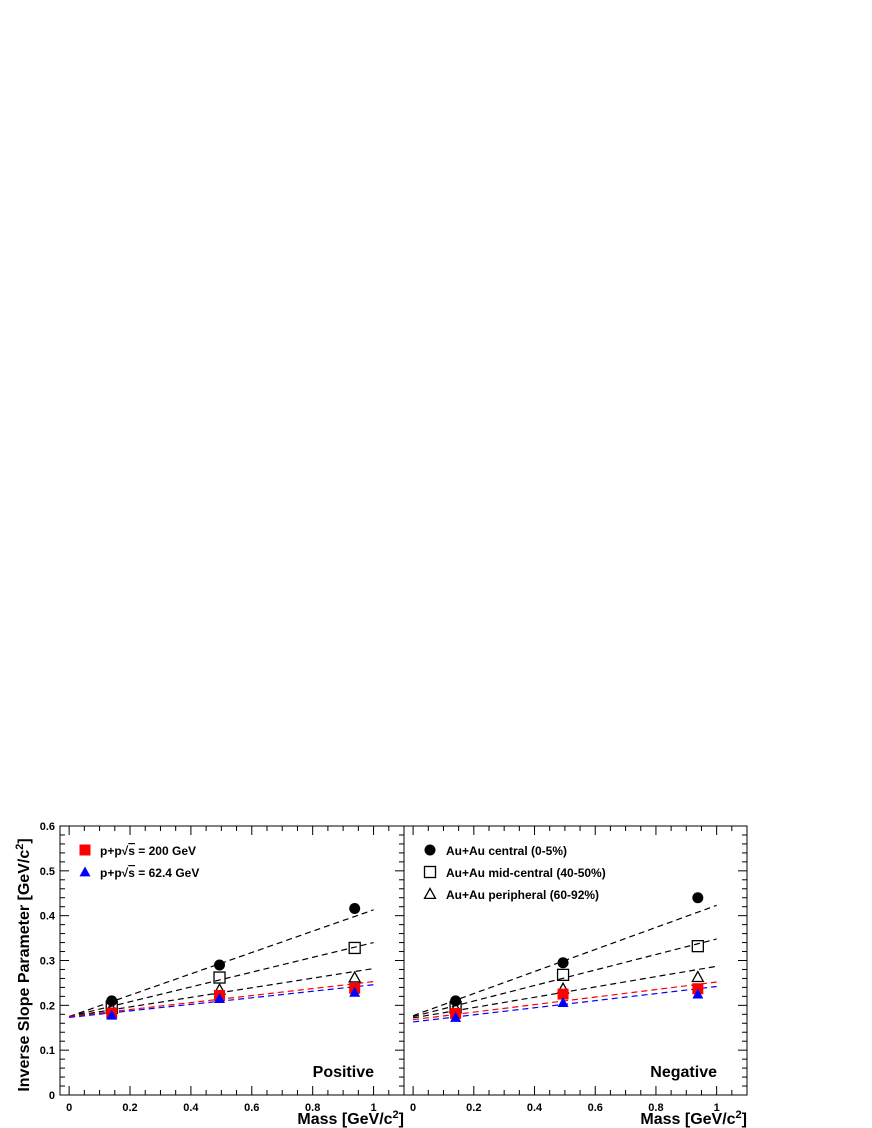 The image size is (872, 1128). I want to click on legend-entry-label: p+p√s = 62.4 GeV, so click(149, 873).